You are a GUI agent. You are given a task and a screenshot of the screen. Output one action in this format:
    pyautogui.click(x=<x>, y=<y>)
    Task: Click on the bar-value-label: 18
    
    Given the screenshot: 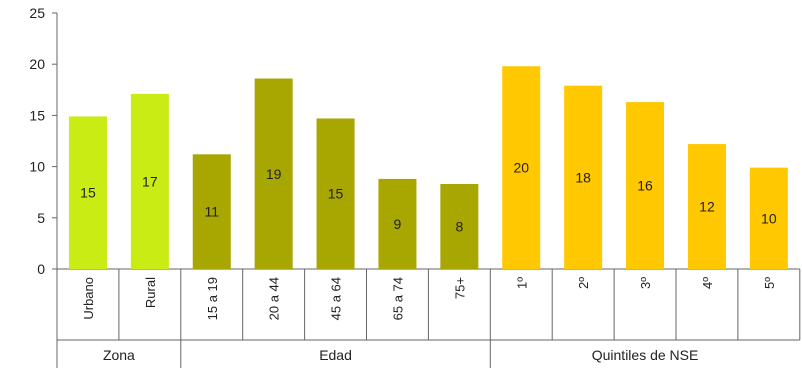 What is the action you would take?
    pyautogui.click(x=583, y=177)
    